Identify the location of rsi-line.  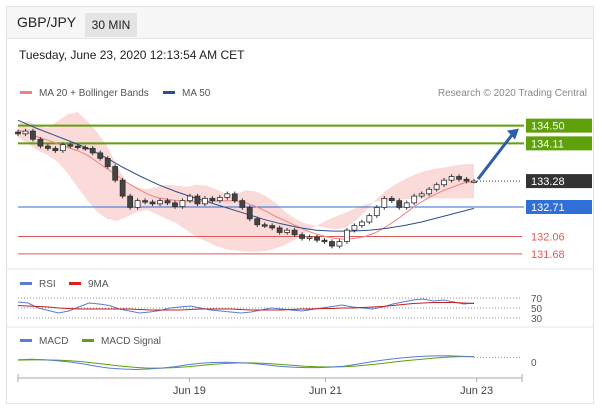
(246, 306).